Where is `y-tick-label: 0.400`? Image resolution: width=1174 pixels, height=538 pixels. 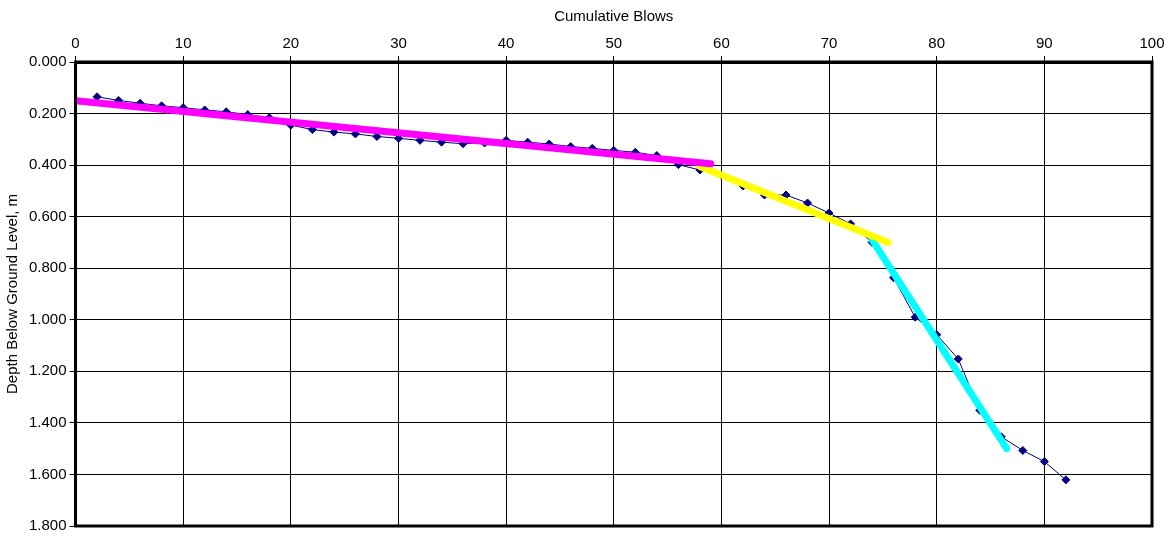
y-tick-label: 0.400 is located at coordinates (47, 164).